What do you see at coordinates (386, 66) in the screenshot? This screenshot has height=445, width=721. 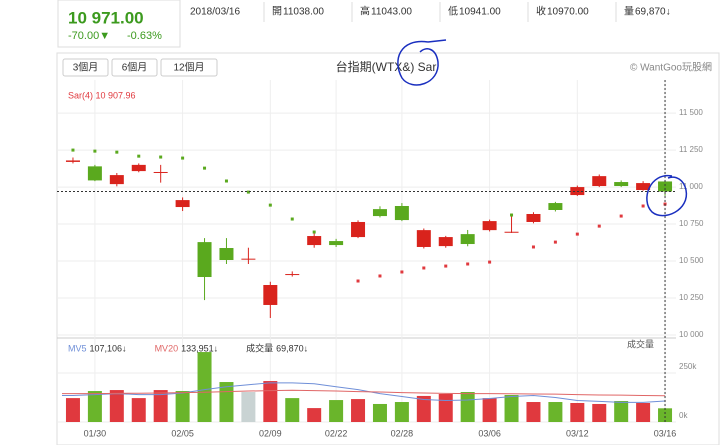 I see `chart-title: 台指期(WTX&) Sar` at bounding box center [386, 66].